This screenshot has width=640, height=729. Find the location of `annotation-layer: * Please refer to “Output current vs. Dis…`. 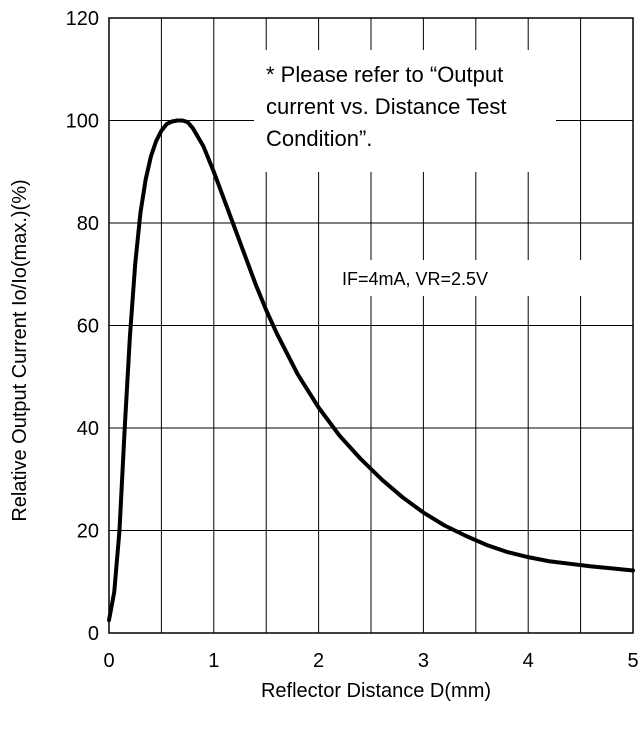

annotation-layer: * Please refer to “Output current vs. Dis… is located at coordinates (386, 175).